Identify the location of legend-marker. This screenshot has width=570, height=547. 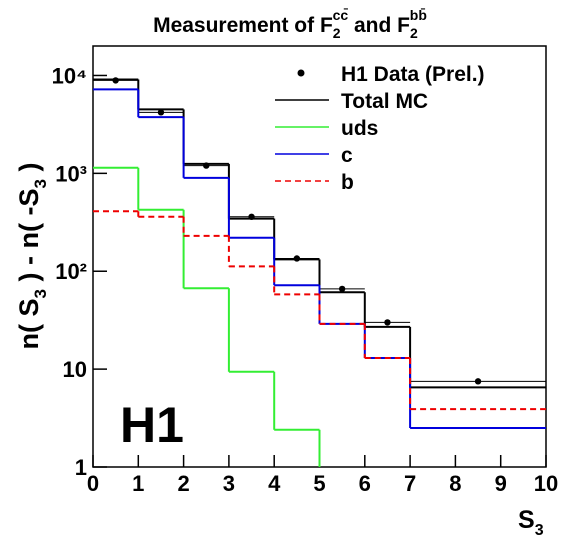
(301, 73).